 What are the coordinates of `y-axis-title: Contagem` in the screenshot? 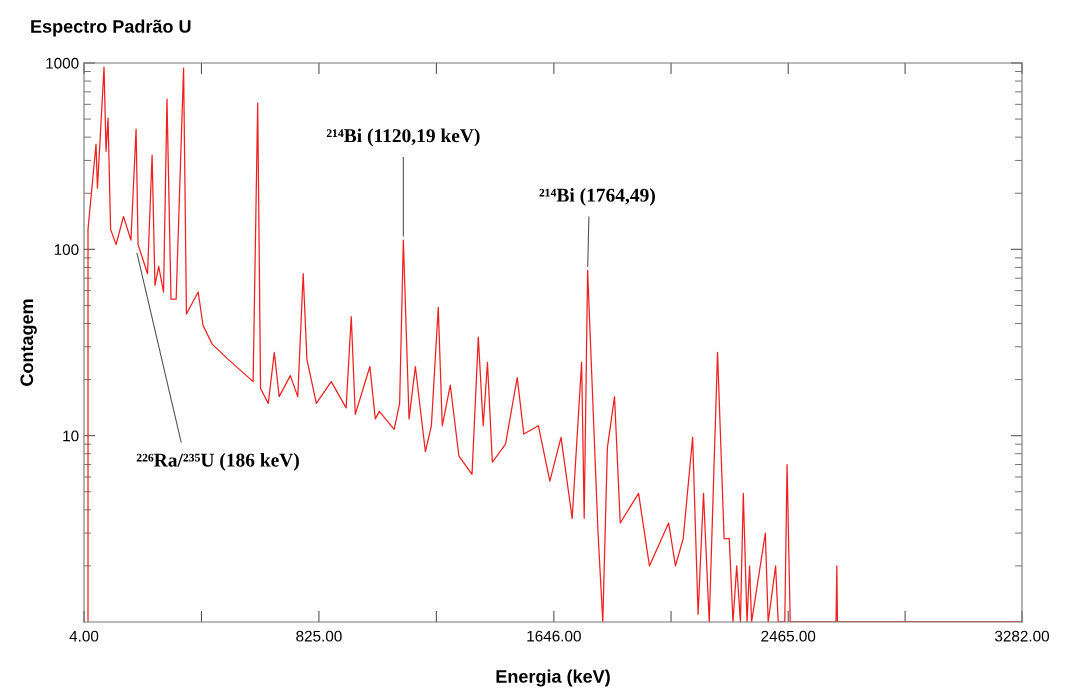 It's located at (28, 342).